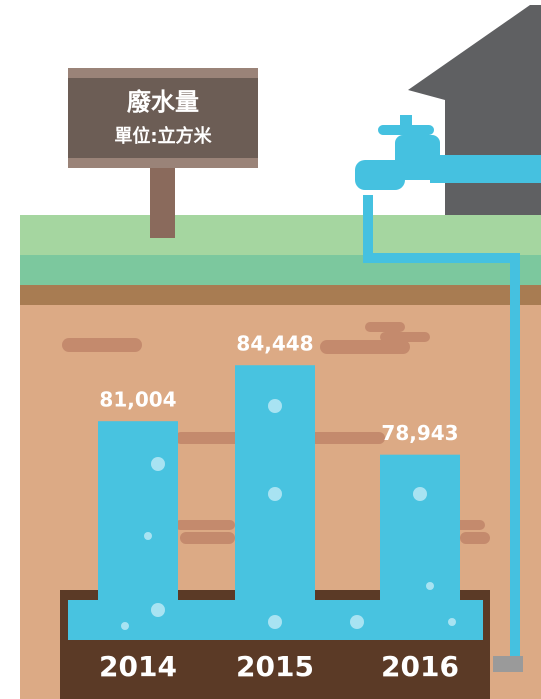 This screenshot has height=699, width=541. Describe the element at coordinates (275, 666) in the screenshot. I see `x-tick-label: 2015` at that location.